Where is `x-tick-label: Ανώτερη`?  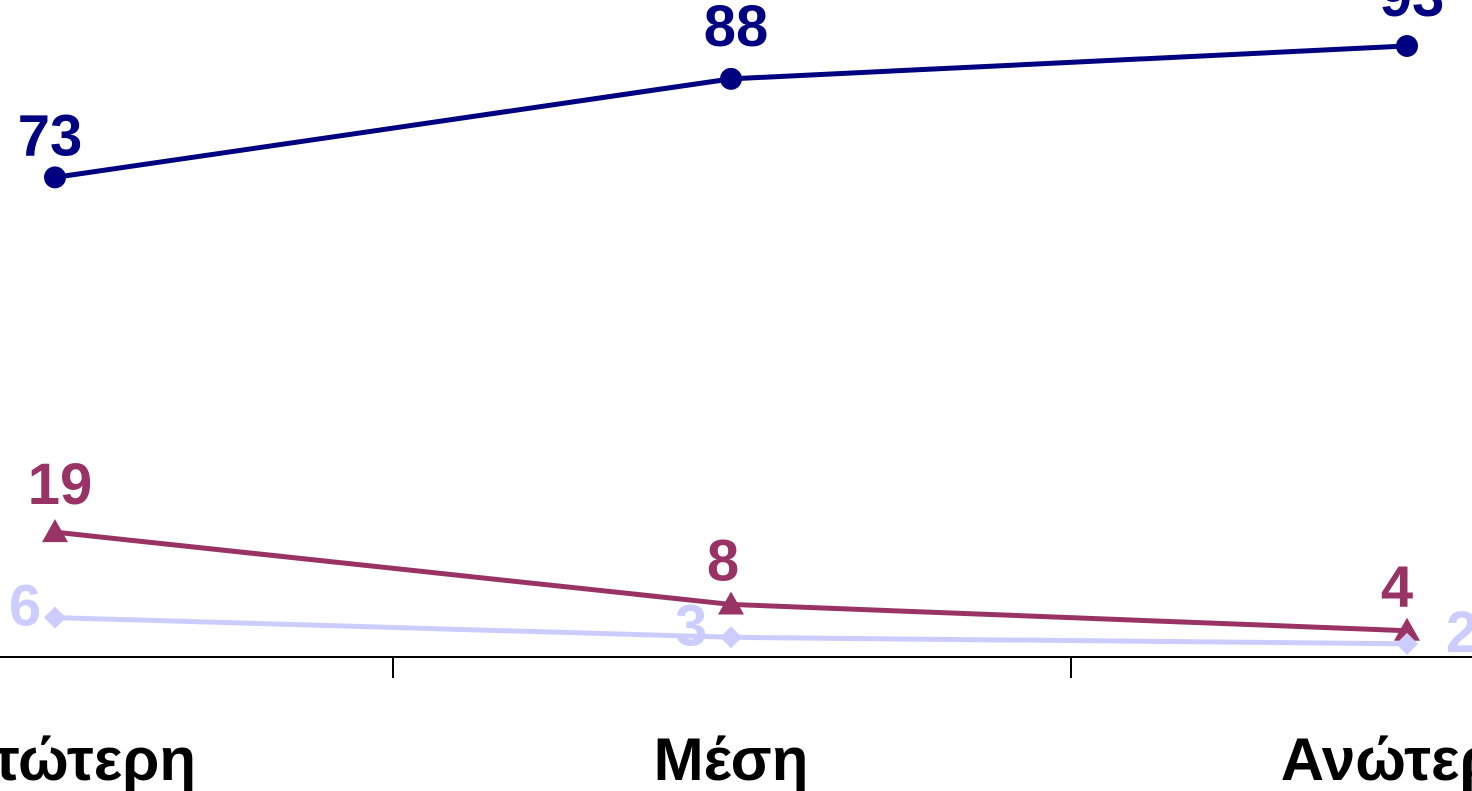
x-tick-label: Ανώτερη is located at coordinates (1376, 758).